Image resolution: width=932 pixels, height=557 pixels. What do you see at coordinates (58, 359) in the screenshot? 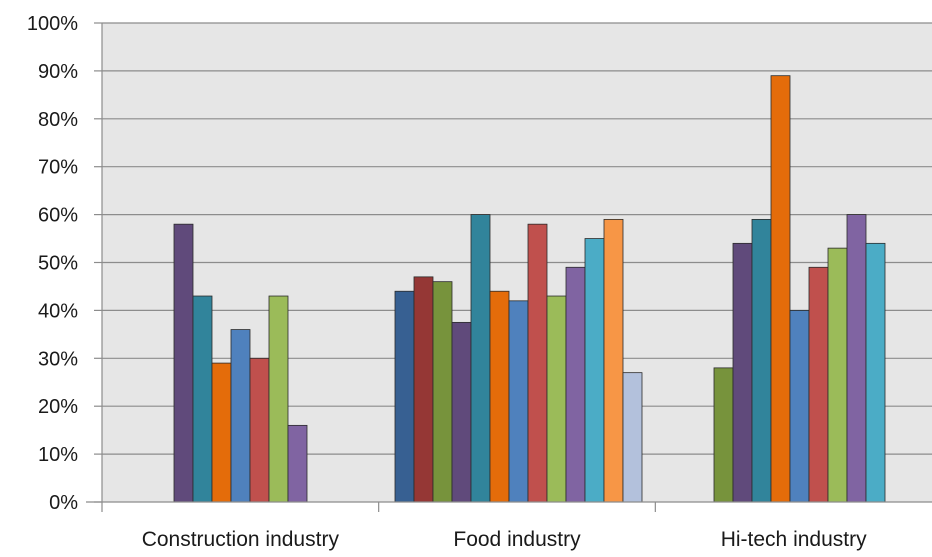
I see `y-tick-label: 30%` at bounding box center [58, 359].